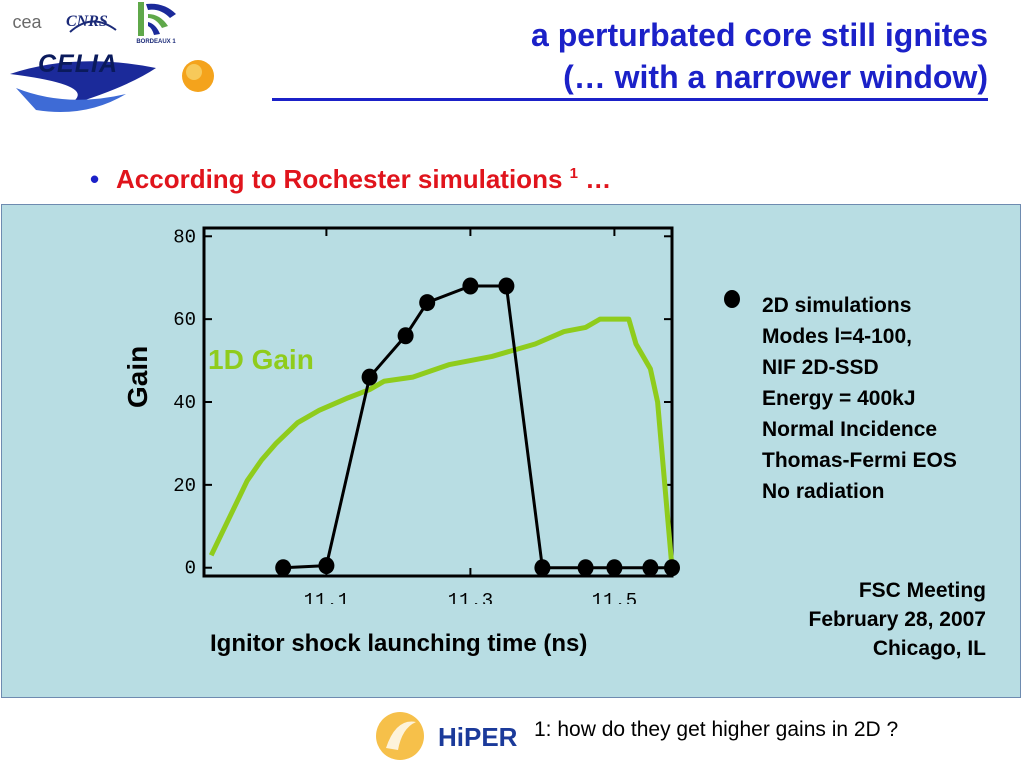 Image resolution: width=1024 pixels, height=768 pixels. Describe the element at coordinates (573, 173) in the screenshot. I see `bullet-superscript: 1` at that location.